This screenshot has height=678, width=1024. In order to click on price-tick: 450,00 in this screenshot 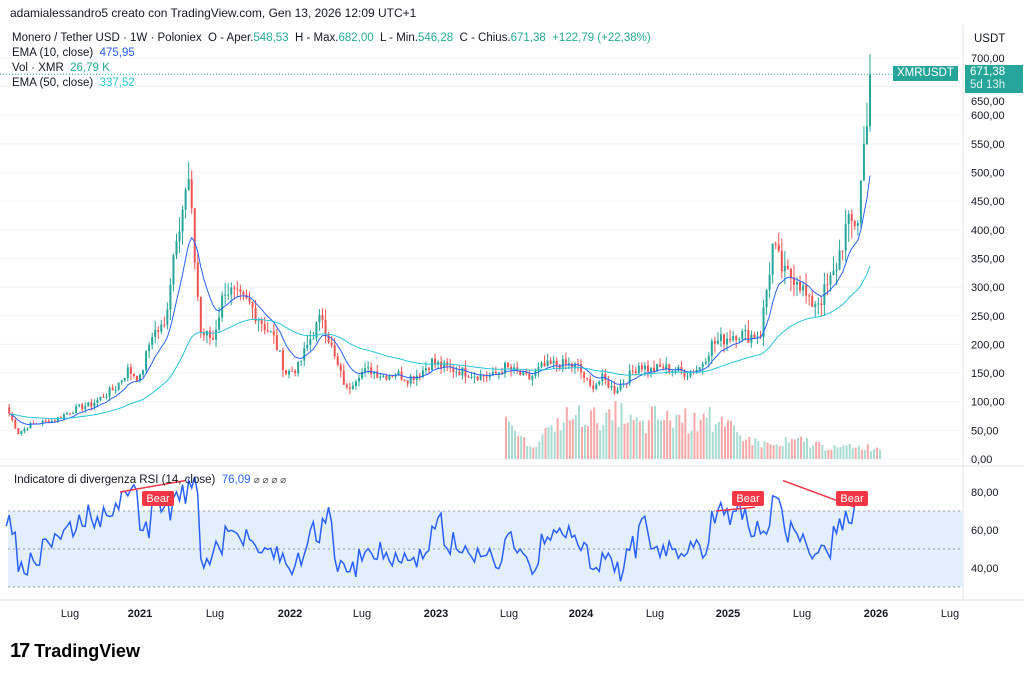, I will do `click(988, 202)`.